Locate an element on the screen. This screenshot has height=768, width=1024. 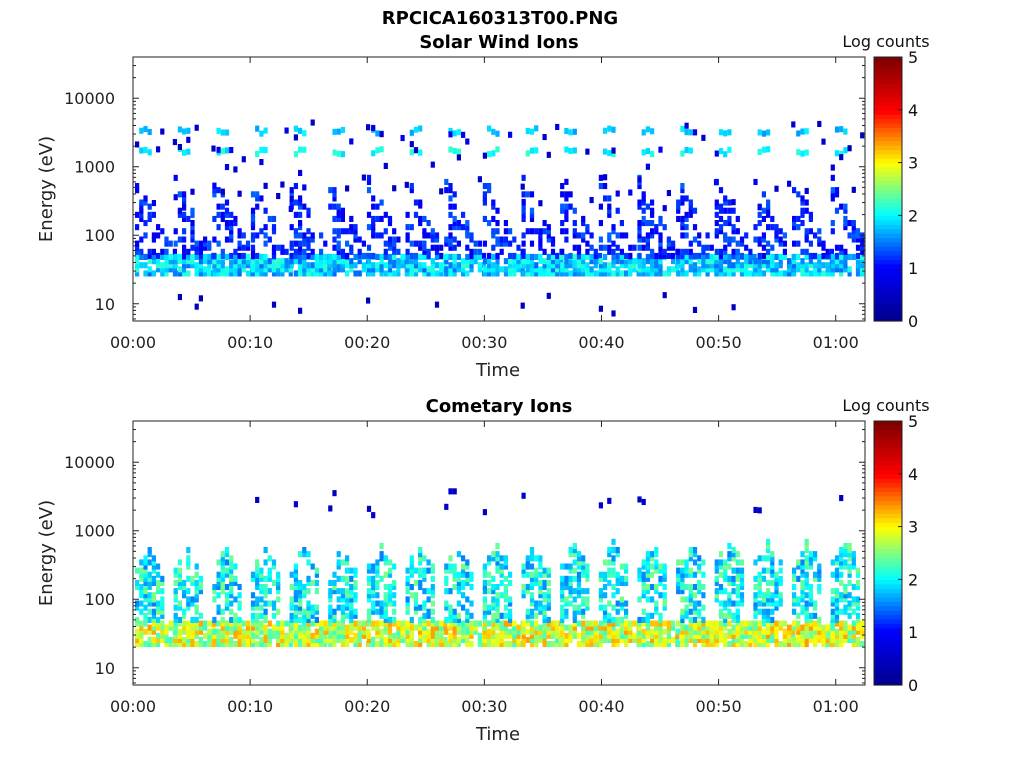
panel-title: Cometary Ions is located at coordinates (499, 406).